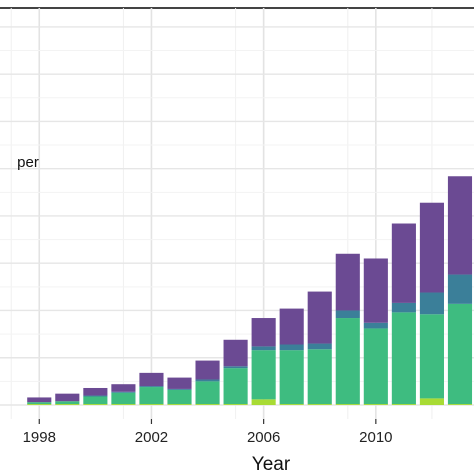 The width and height of the screenshot is (474, 474). What do you see at coordinates (39, 437) in the screenshot?
I see `x-tick-label: 1998` at bounding box center [39, 437].